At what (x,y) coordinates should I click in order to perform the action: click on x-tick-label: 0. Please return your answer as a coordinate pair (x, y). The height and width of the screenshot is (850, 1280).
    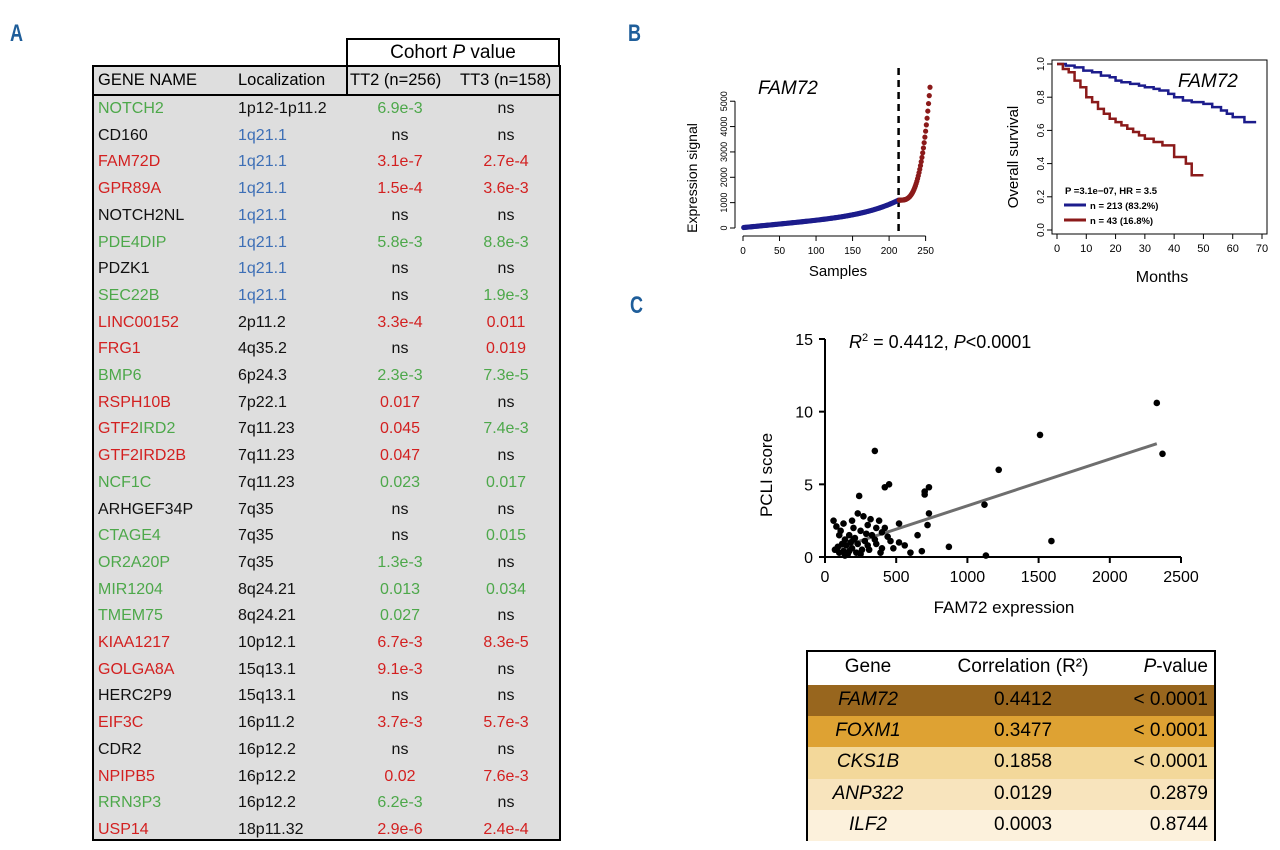
    Looking at the image, I should click on (743, 251).